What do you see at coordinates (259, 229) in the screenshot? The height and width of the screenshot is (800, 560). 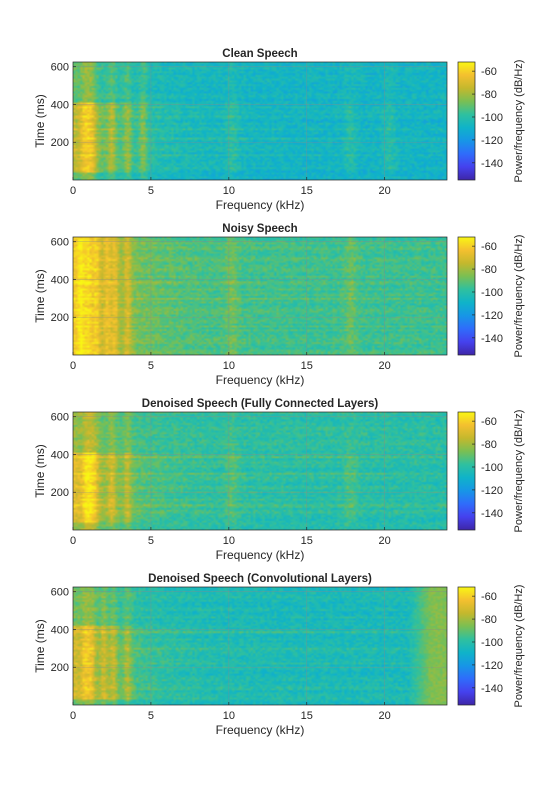 I see `chart-title: Noisy Speech` at bounding box center [259, 229].